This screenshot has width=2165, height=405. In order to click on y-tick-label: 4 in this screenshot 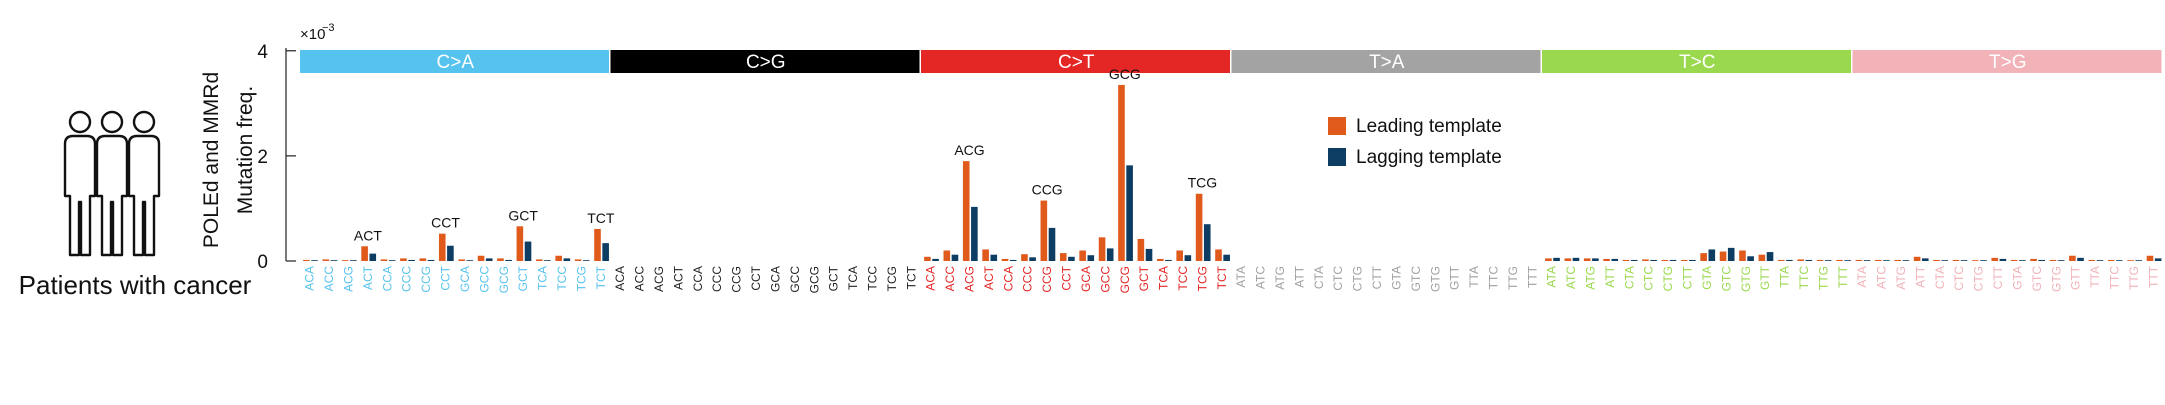, I will do `click(262, 52)`.